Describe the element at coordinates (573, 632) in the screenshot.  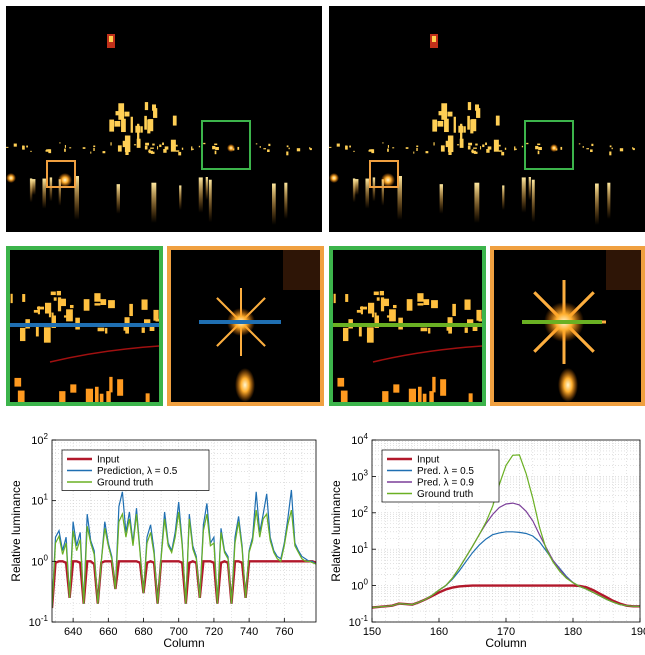
I see `x-tick-label: 180` at that location.